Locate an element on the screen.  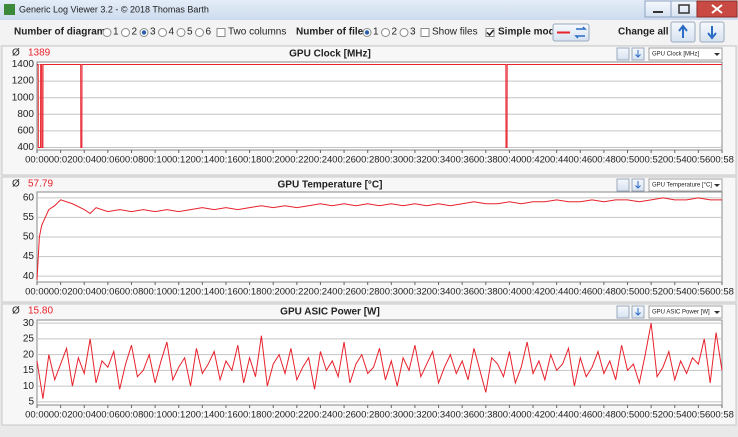
x-tick-label: 00:04 is located at coordinates (84, 292).